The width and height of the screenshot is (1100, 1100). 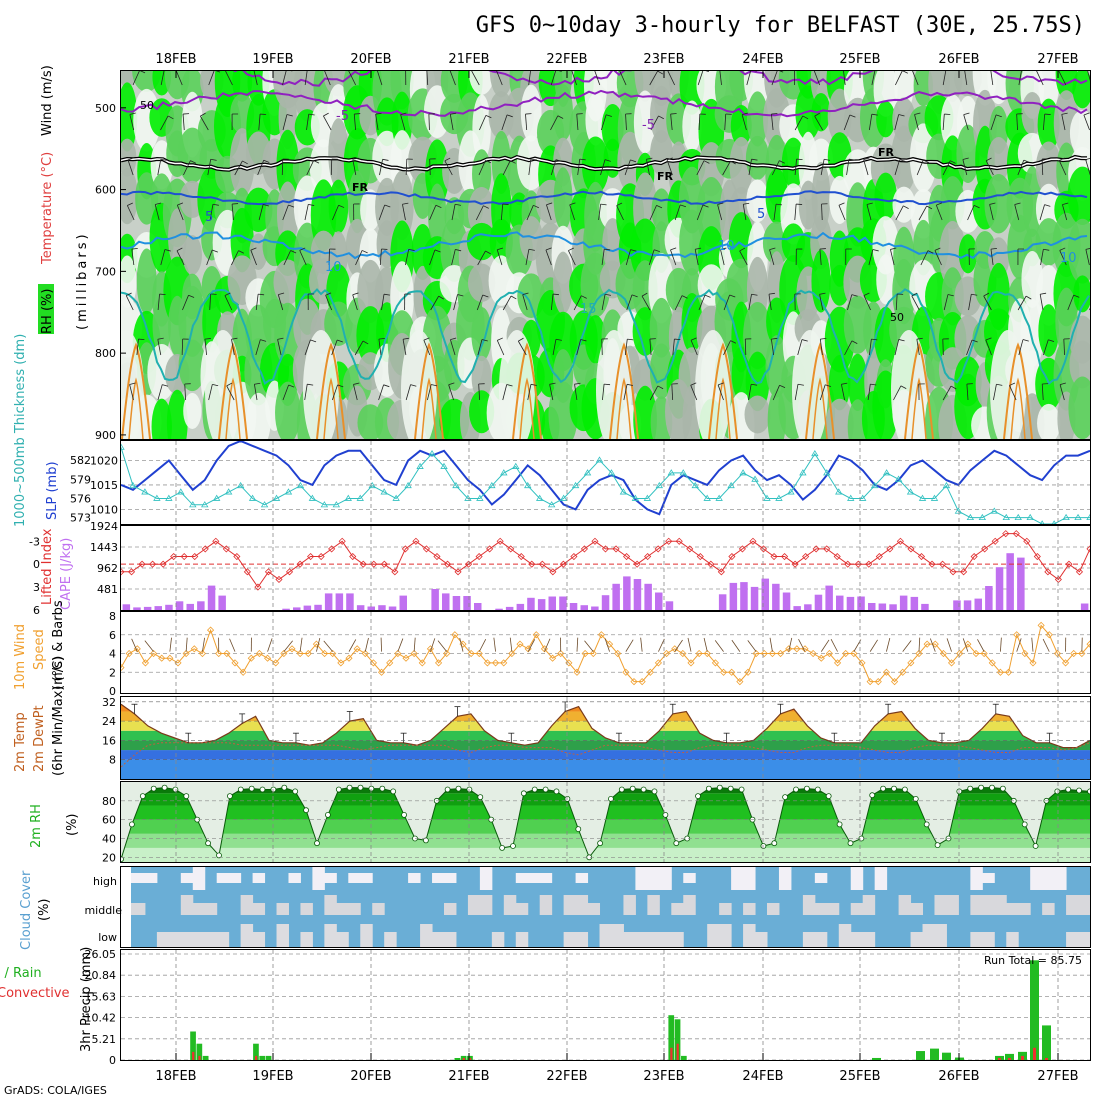 What do you see at coordinates (107, 568) in the screenshot?
I see `cape-ytick-label: 962` at bounding box center [107, 568].